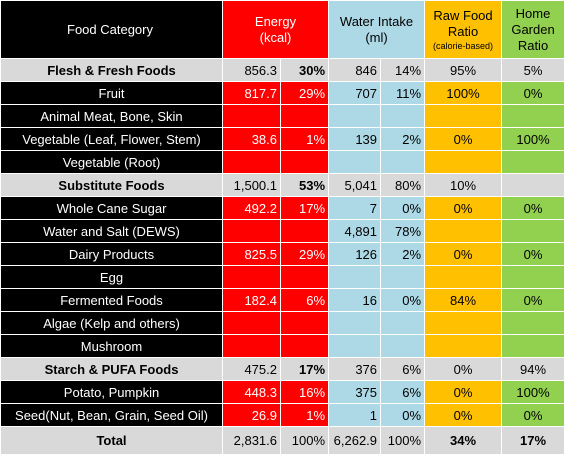  I want to click on energy-cell: 817.7, so click(251, 93).